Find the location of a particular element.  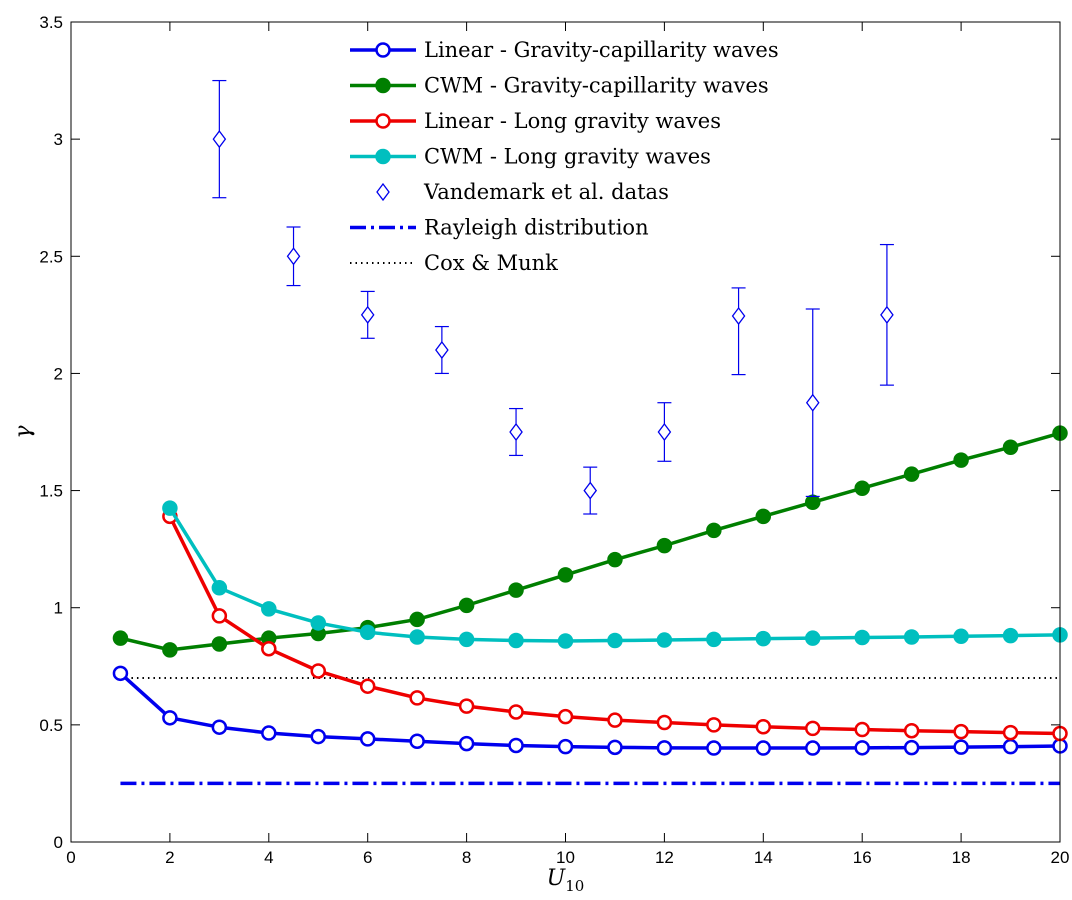

x-tick-label: 16 is located at coordinates (862, 857).